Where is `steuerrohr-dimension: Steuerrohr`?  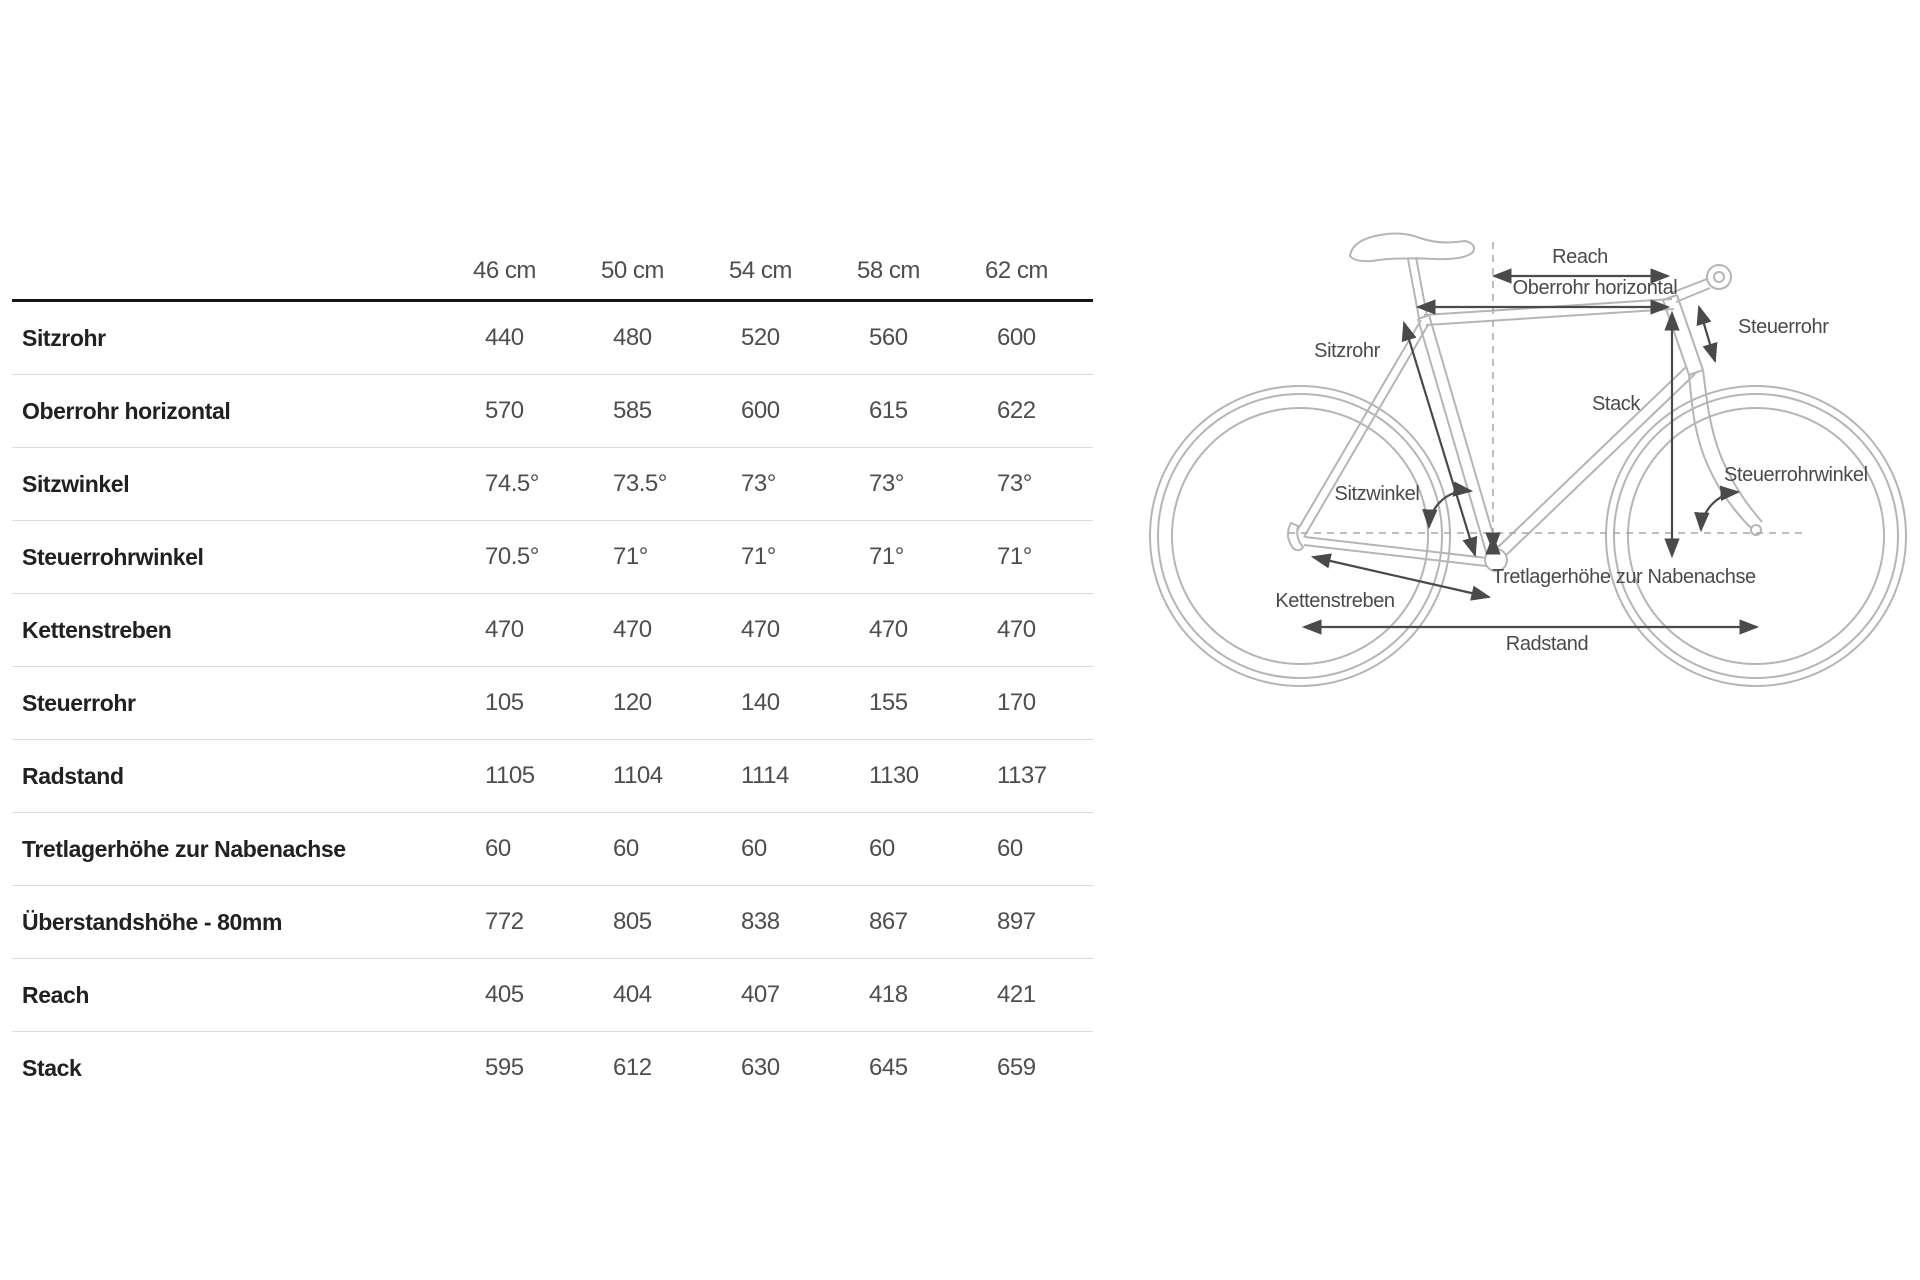
steuerrohr-dimension: Steuerrohr is located at coordinates (1763, 334).